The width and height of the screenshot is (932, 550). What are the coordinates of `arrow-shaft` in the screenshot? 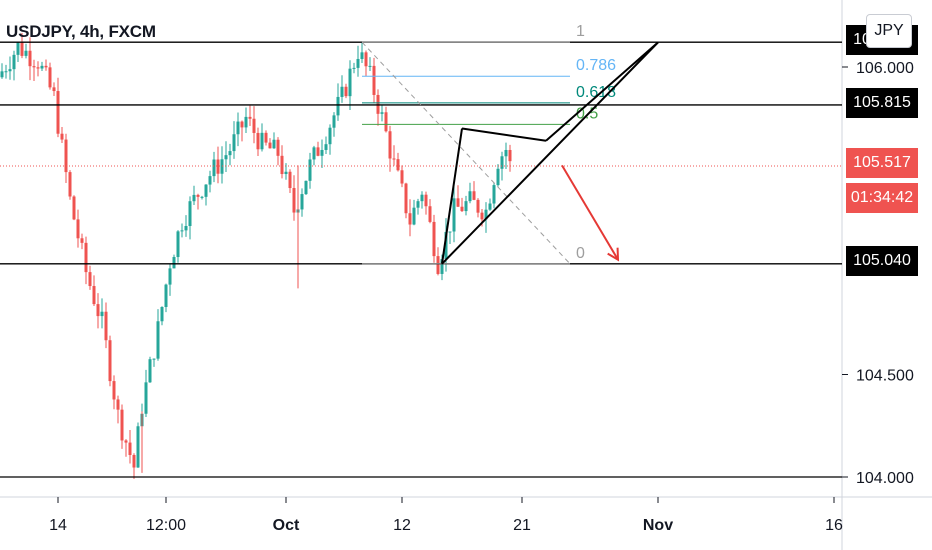 It's located at (590, 212).